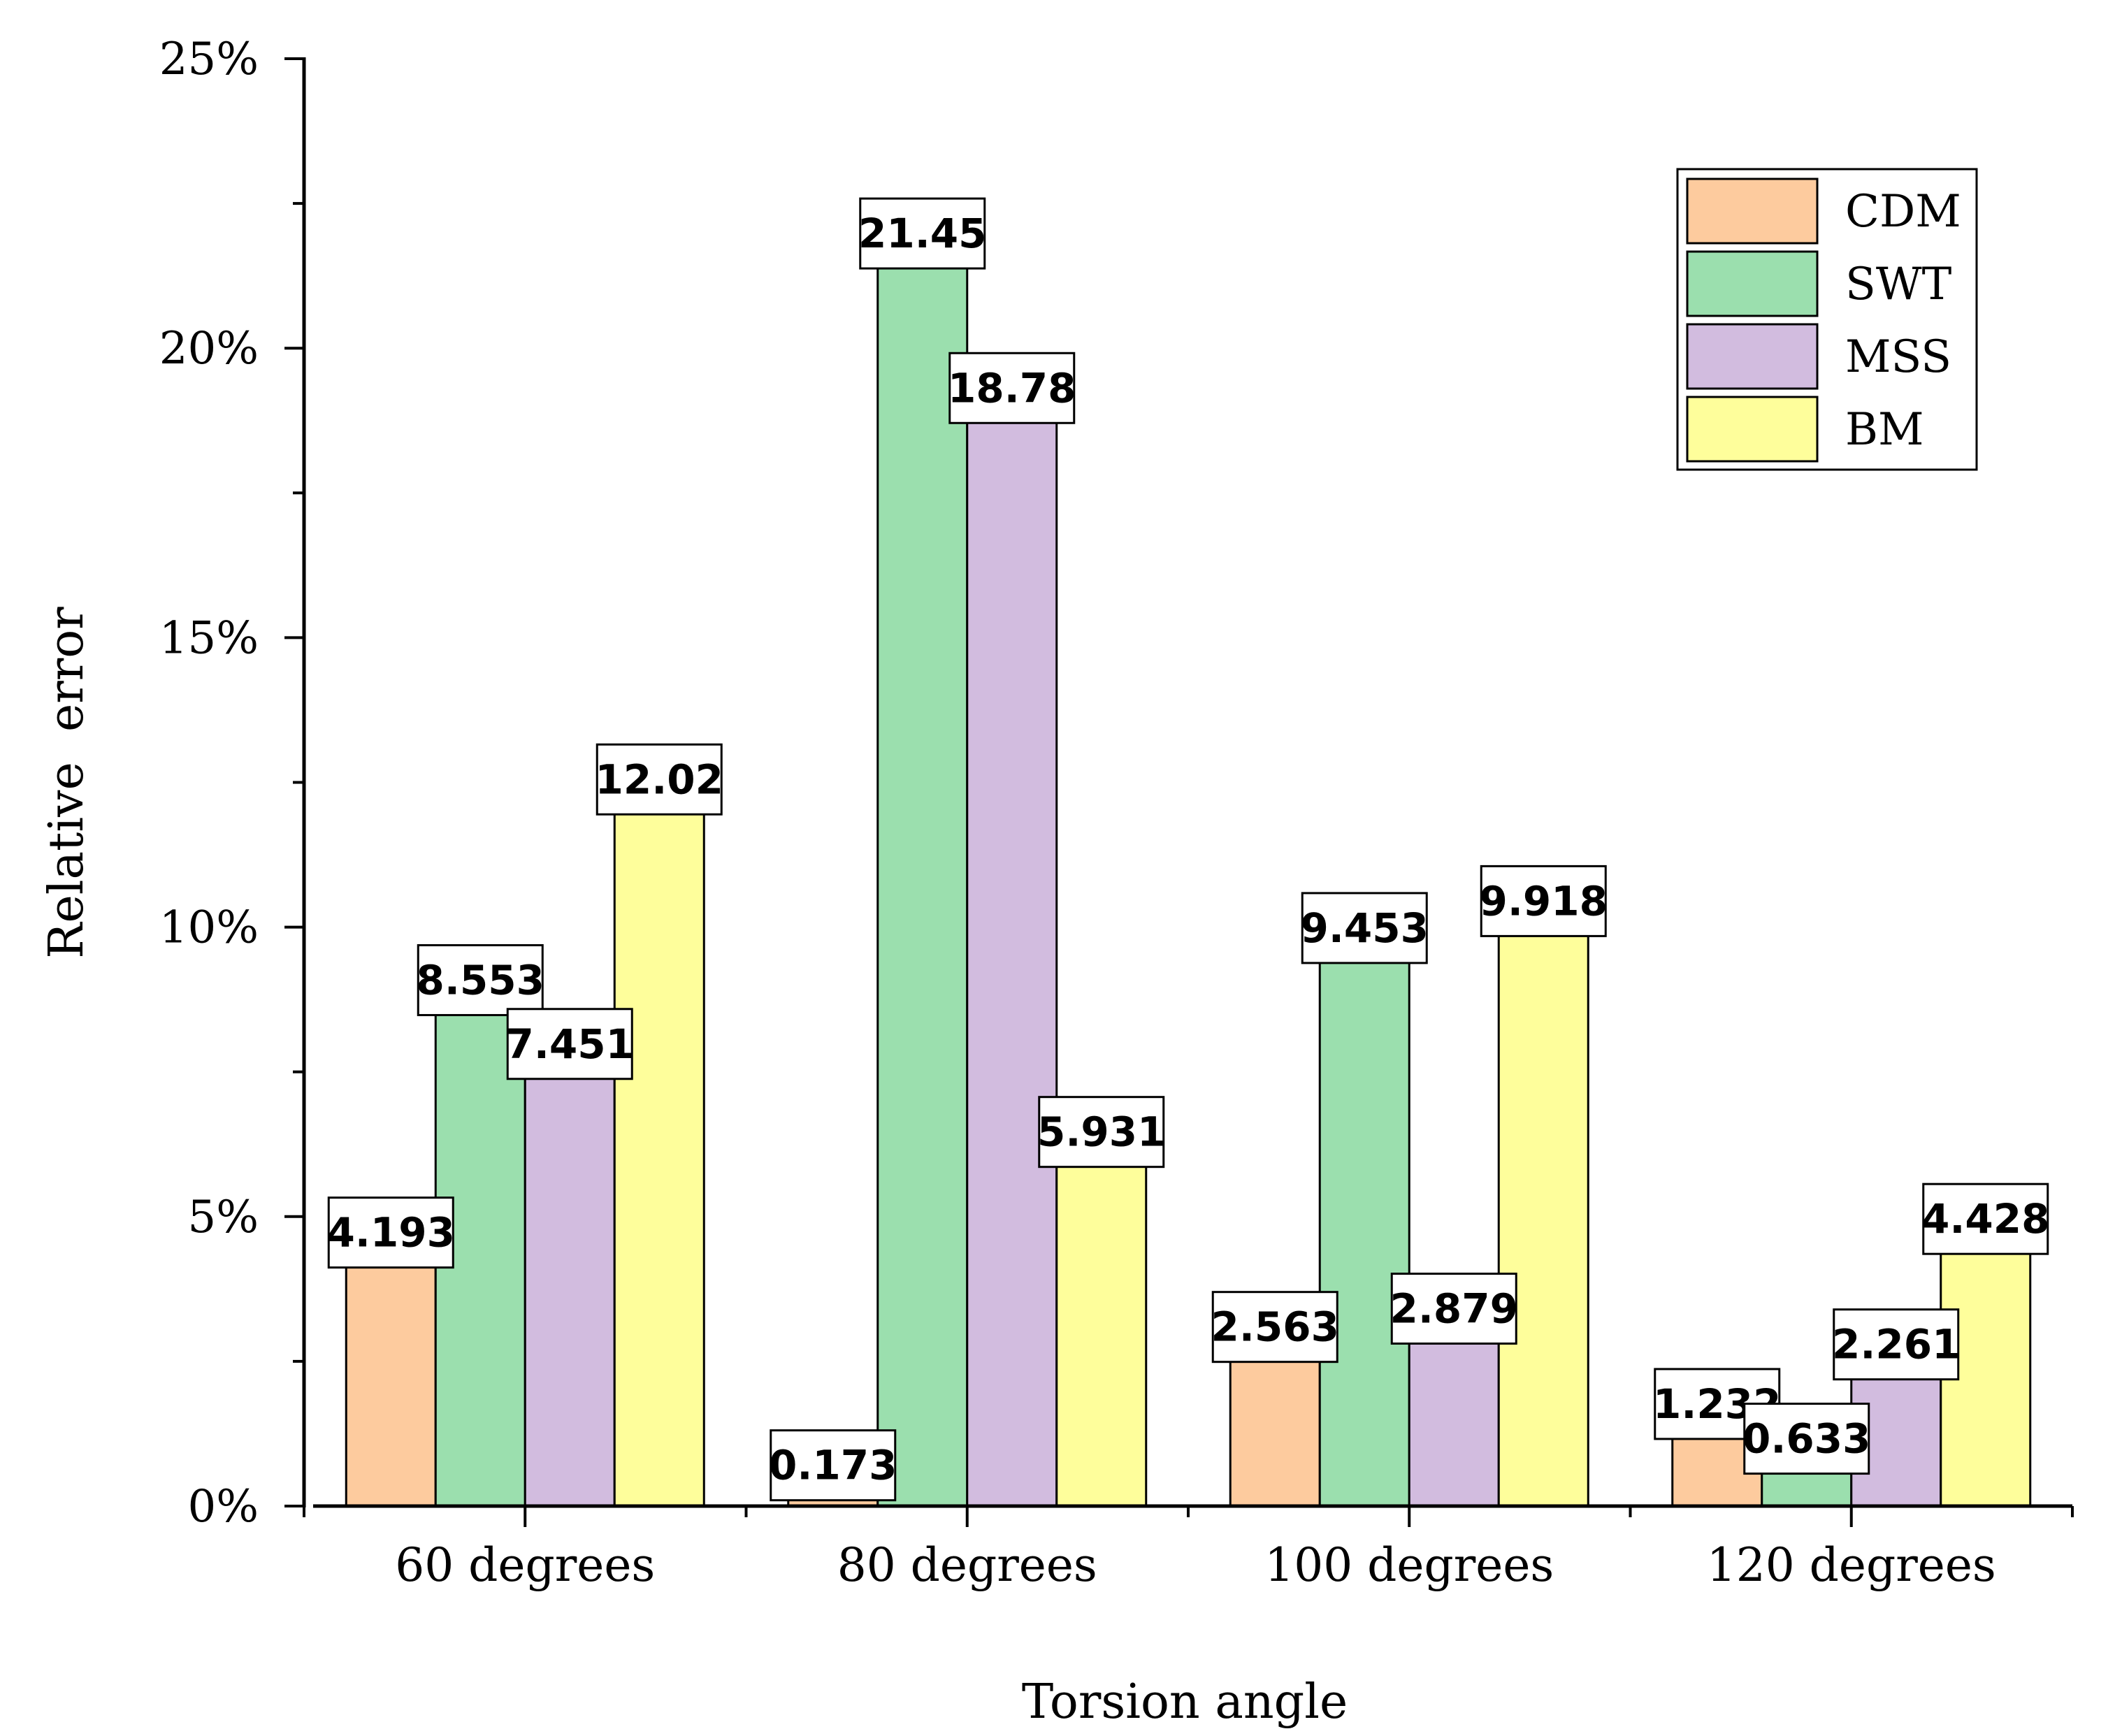  Describe the element at coordinates (1899, 284) in the screenshot. I see `legend-label-swt: SWT` at that location.